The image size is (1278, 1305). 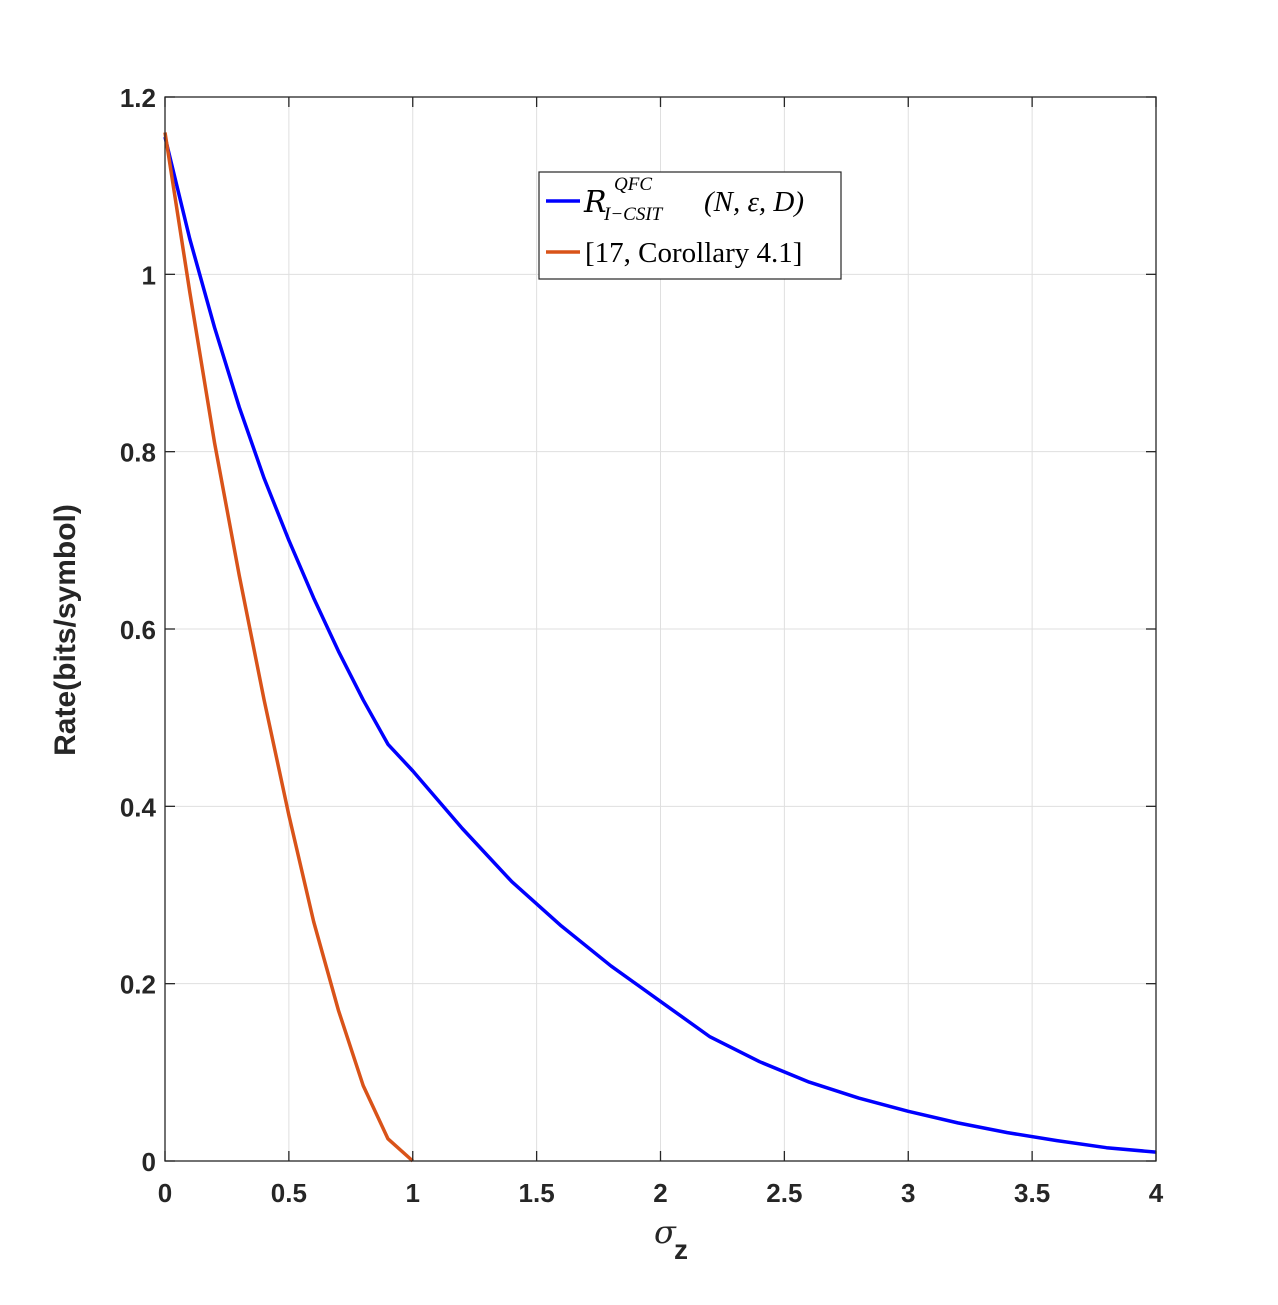 I want to click on x-tick-label: 2, so click(x=660, y=1193).